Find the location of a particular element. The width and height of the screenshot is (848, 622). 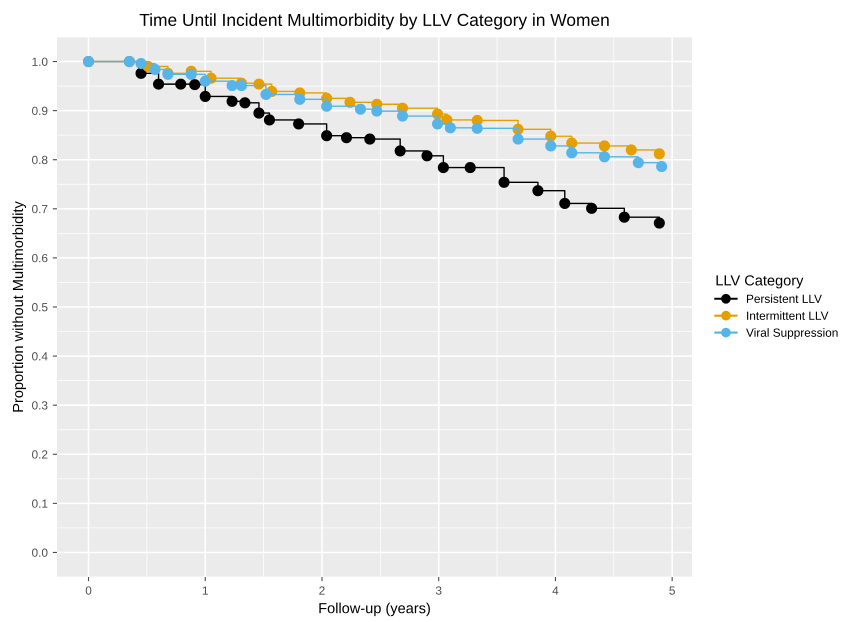

x-tick-label: 5 is located at coordinates (672, 590).